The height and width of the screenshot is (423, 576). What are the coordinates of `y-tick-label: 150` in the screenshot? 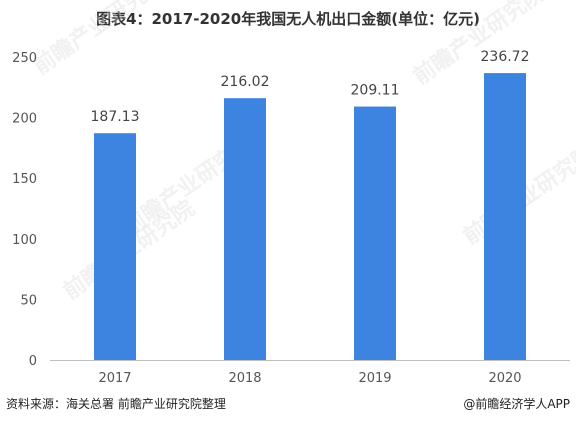 It's located at (24, 179).